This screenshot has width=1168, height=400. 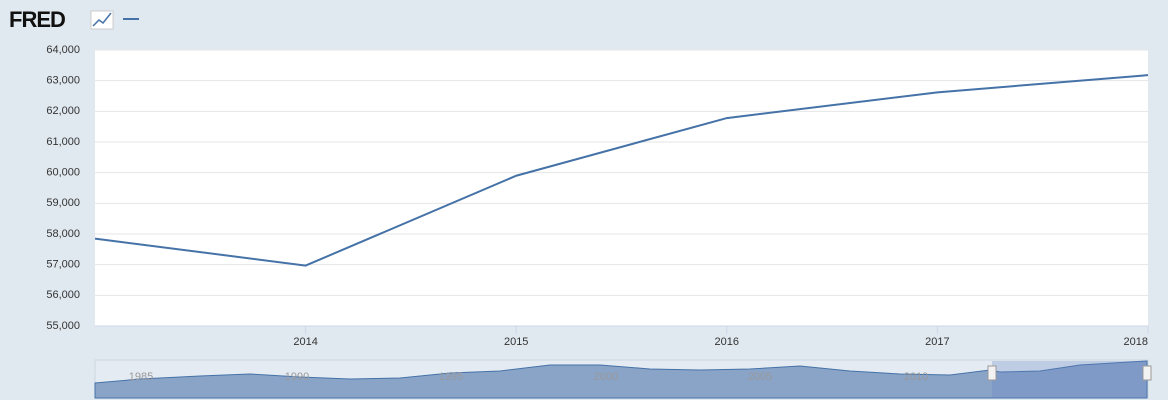 I want to click on navigator-label: 2005, so click(x=760, y=377).